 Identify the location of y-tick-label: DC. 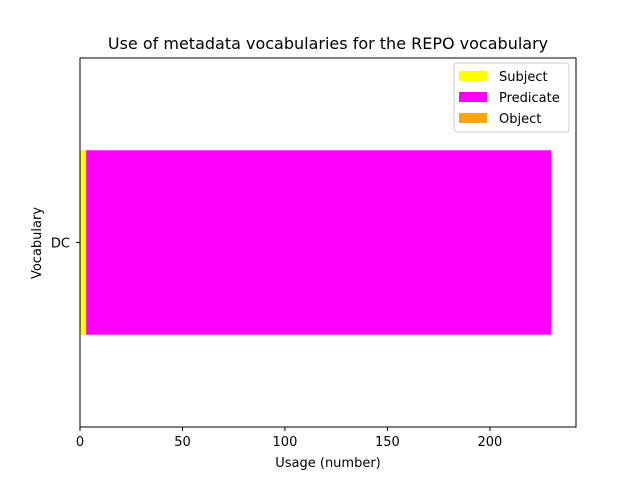
(60, 244).